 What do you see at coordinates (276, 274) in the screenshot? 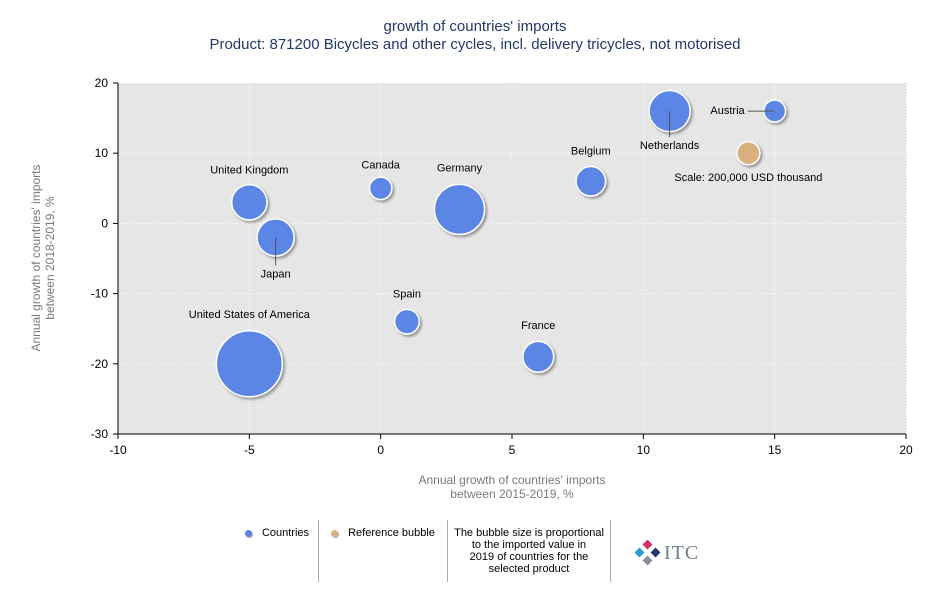
I see `bubble-label: Japan` at bounding box center [276, 274].